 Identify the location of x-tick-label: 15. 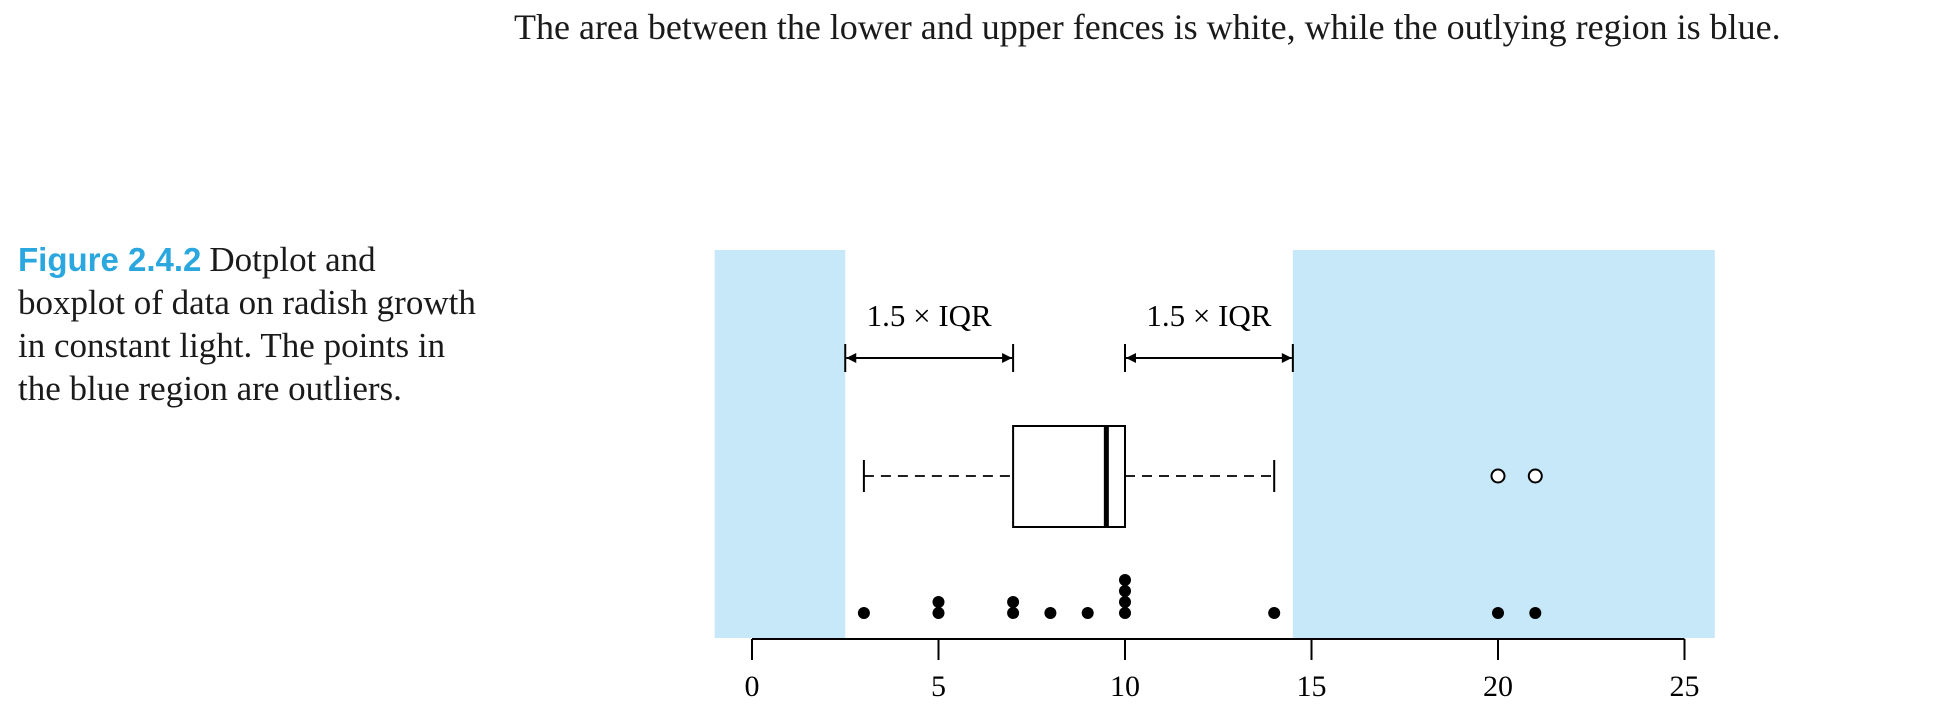
(1312, 686).